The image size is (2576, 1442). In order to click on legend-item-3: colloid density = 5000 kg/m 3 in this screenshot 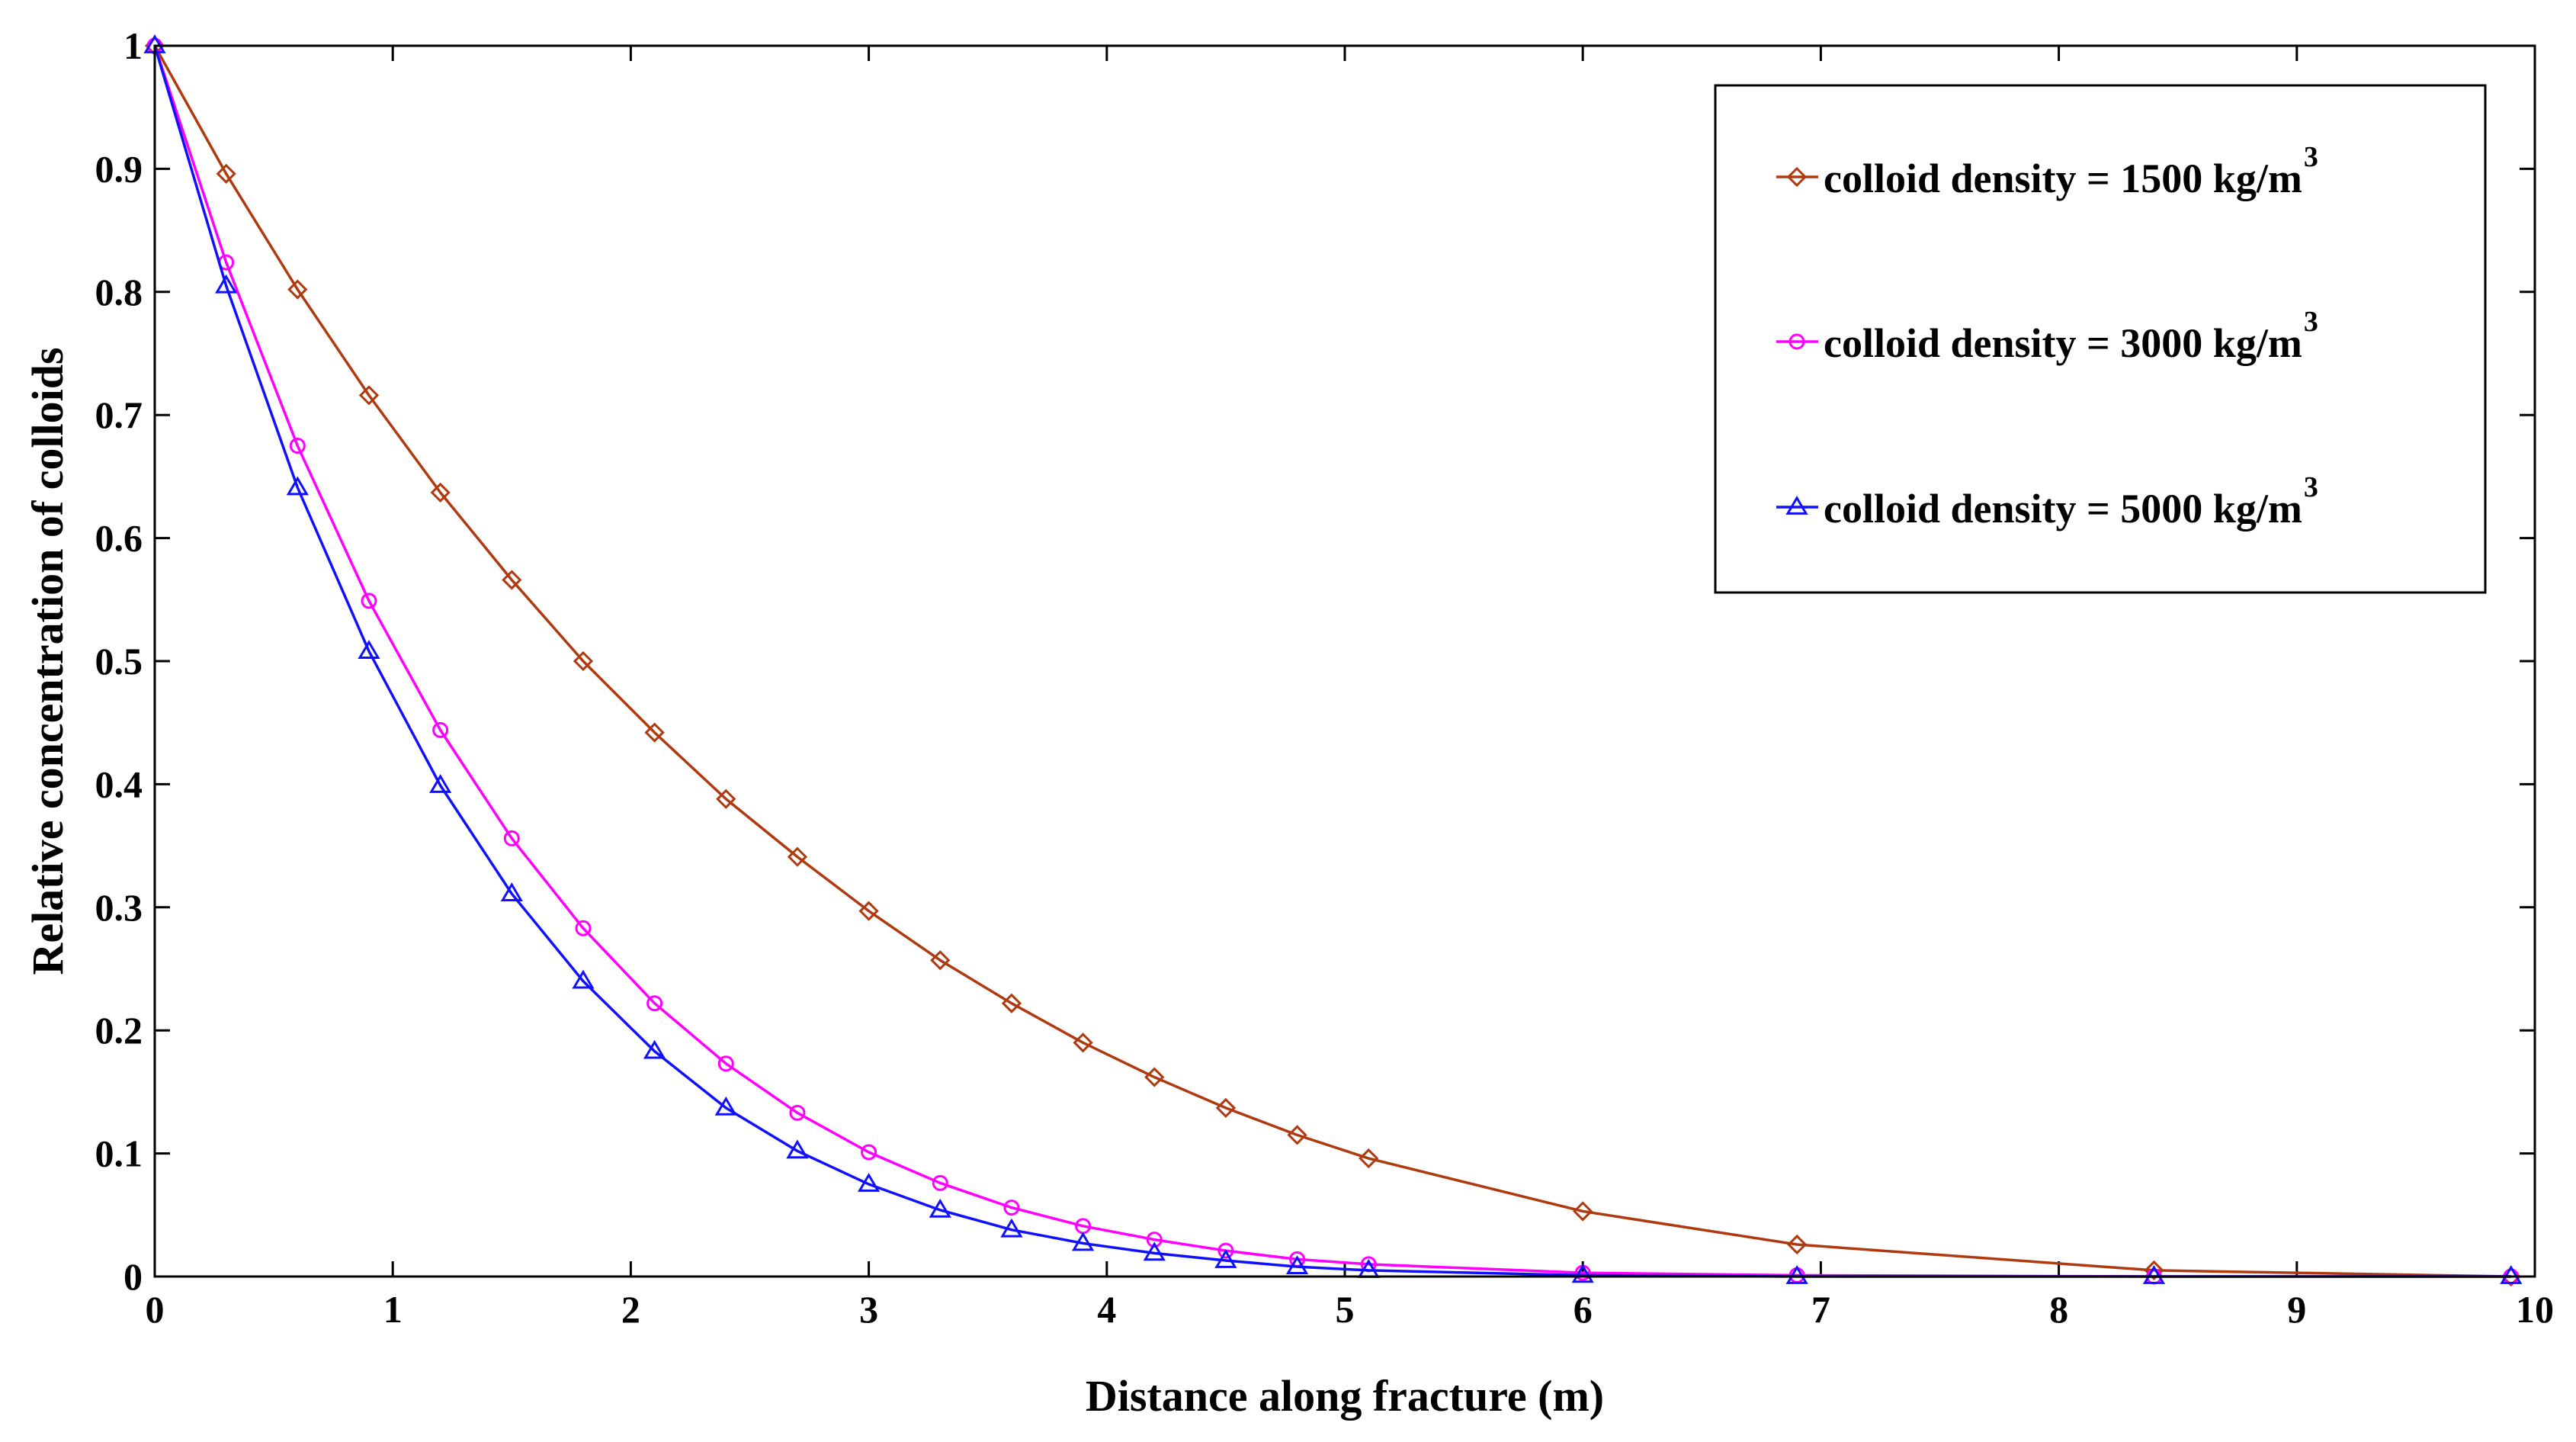, I will do `click(2047, 502)`.